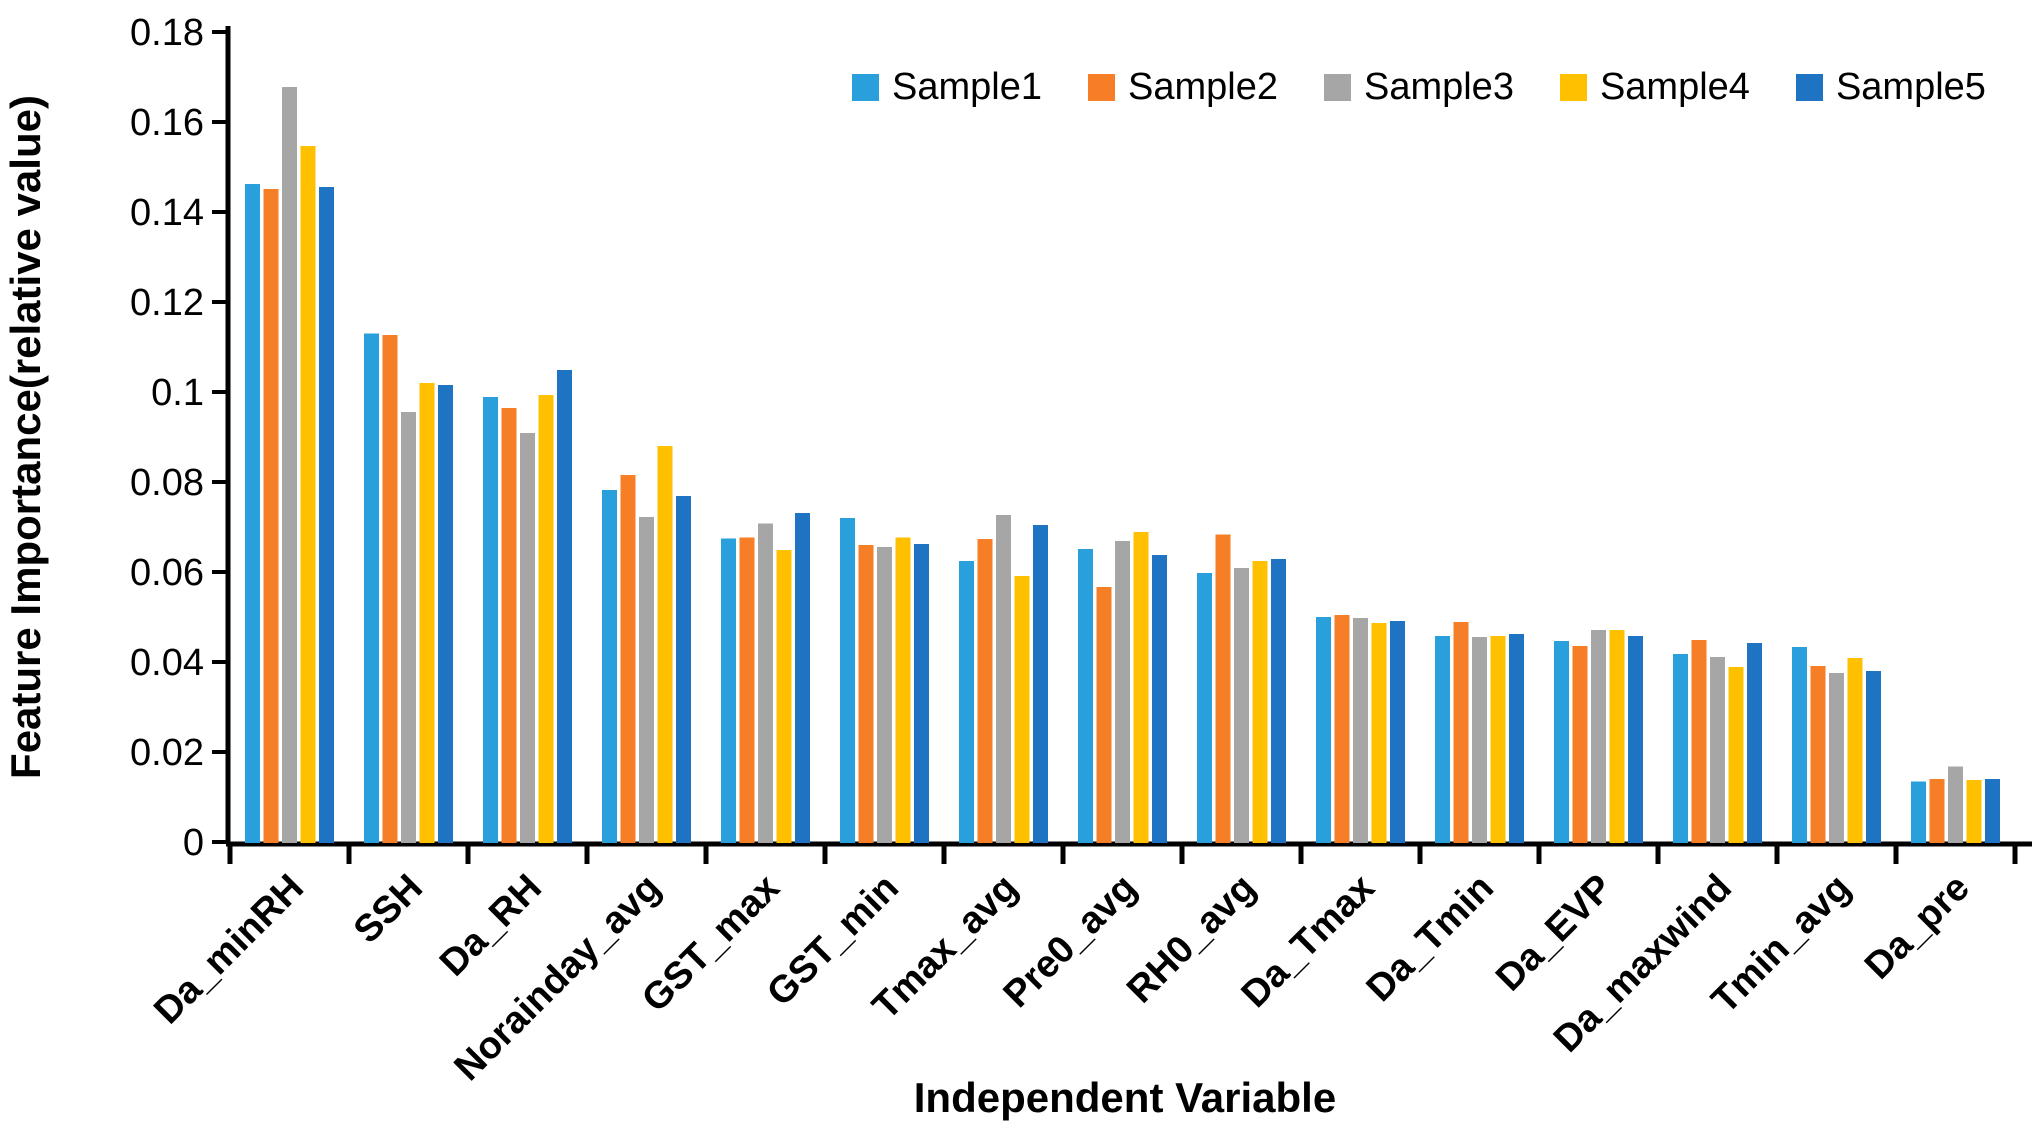  What do you see at coordinates (1818, 754) in the screenshot?
I see `bar-Tmin_avg-Sample2` at bounding box center [1818, 754].